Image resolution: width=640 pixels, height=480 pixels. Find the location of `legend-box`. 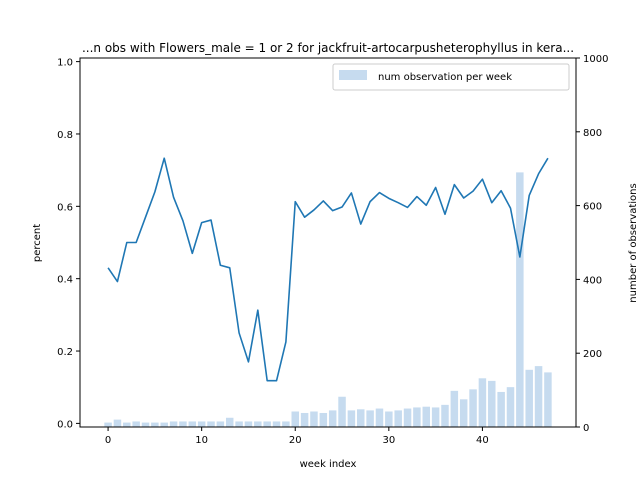

legend-box is located at coordinates (451, 77).